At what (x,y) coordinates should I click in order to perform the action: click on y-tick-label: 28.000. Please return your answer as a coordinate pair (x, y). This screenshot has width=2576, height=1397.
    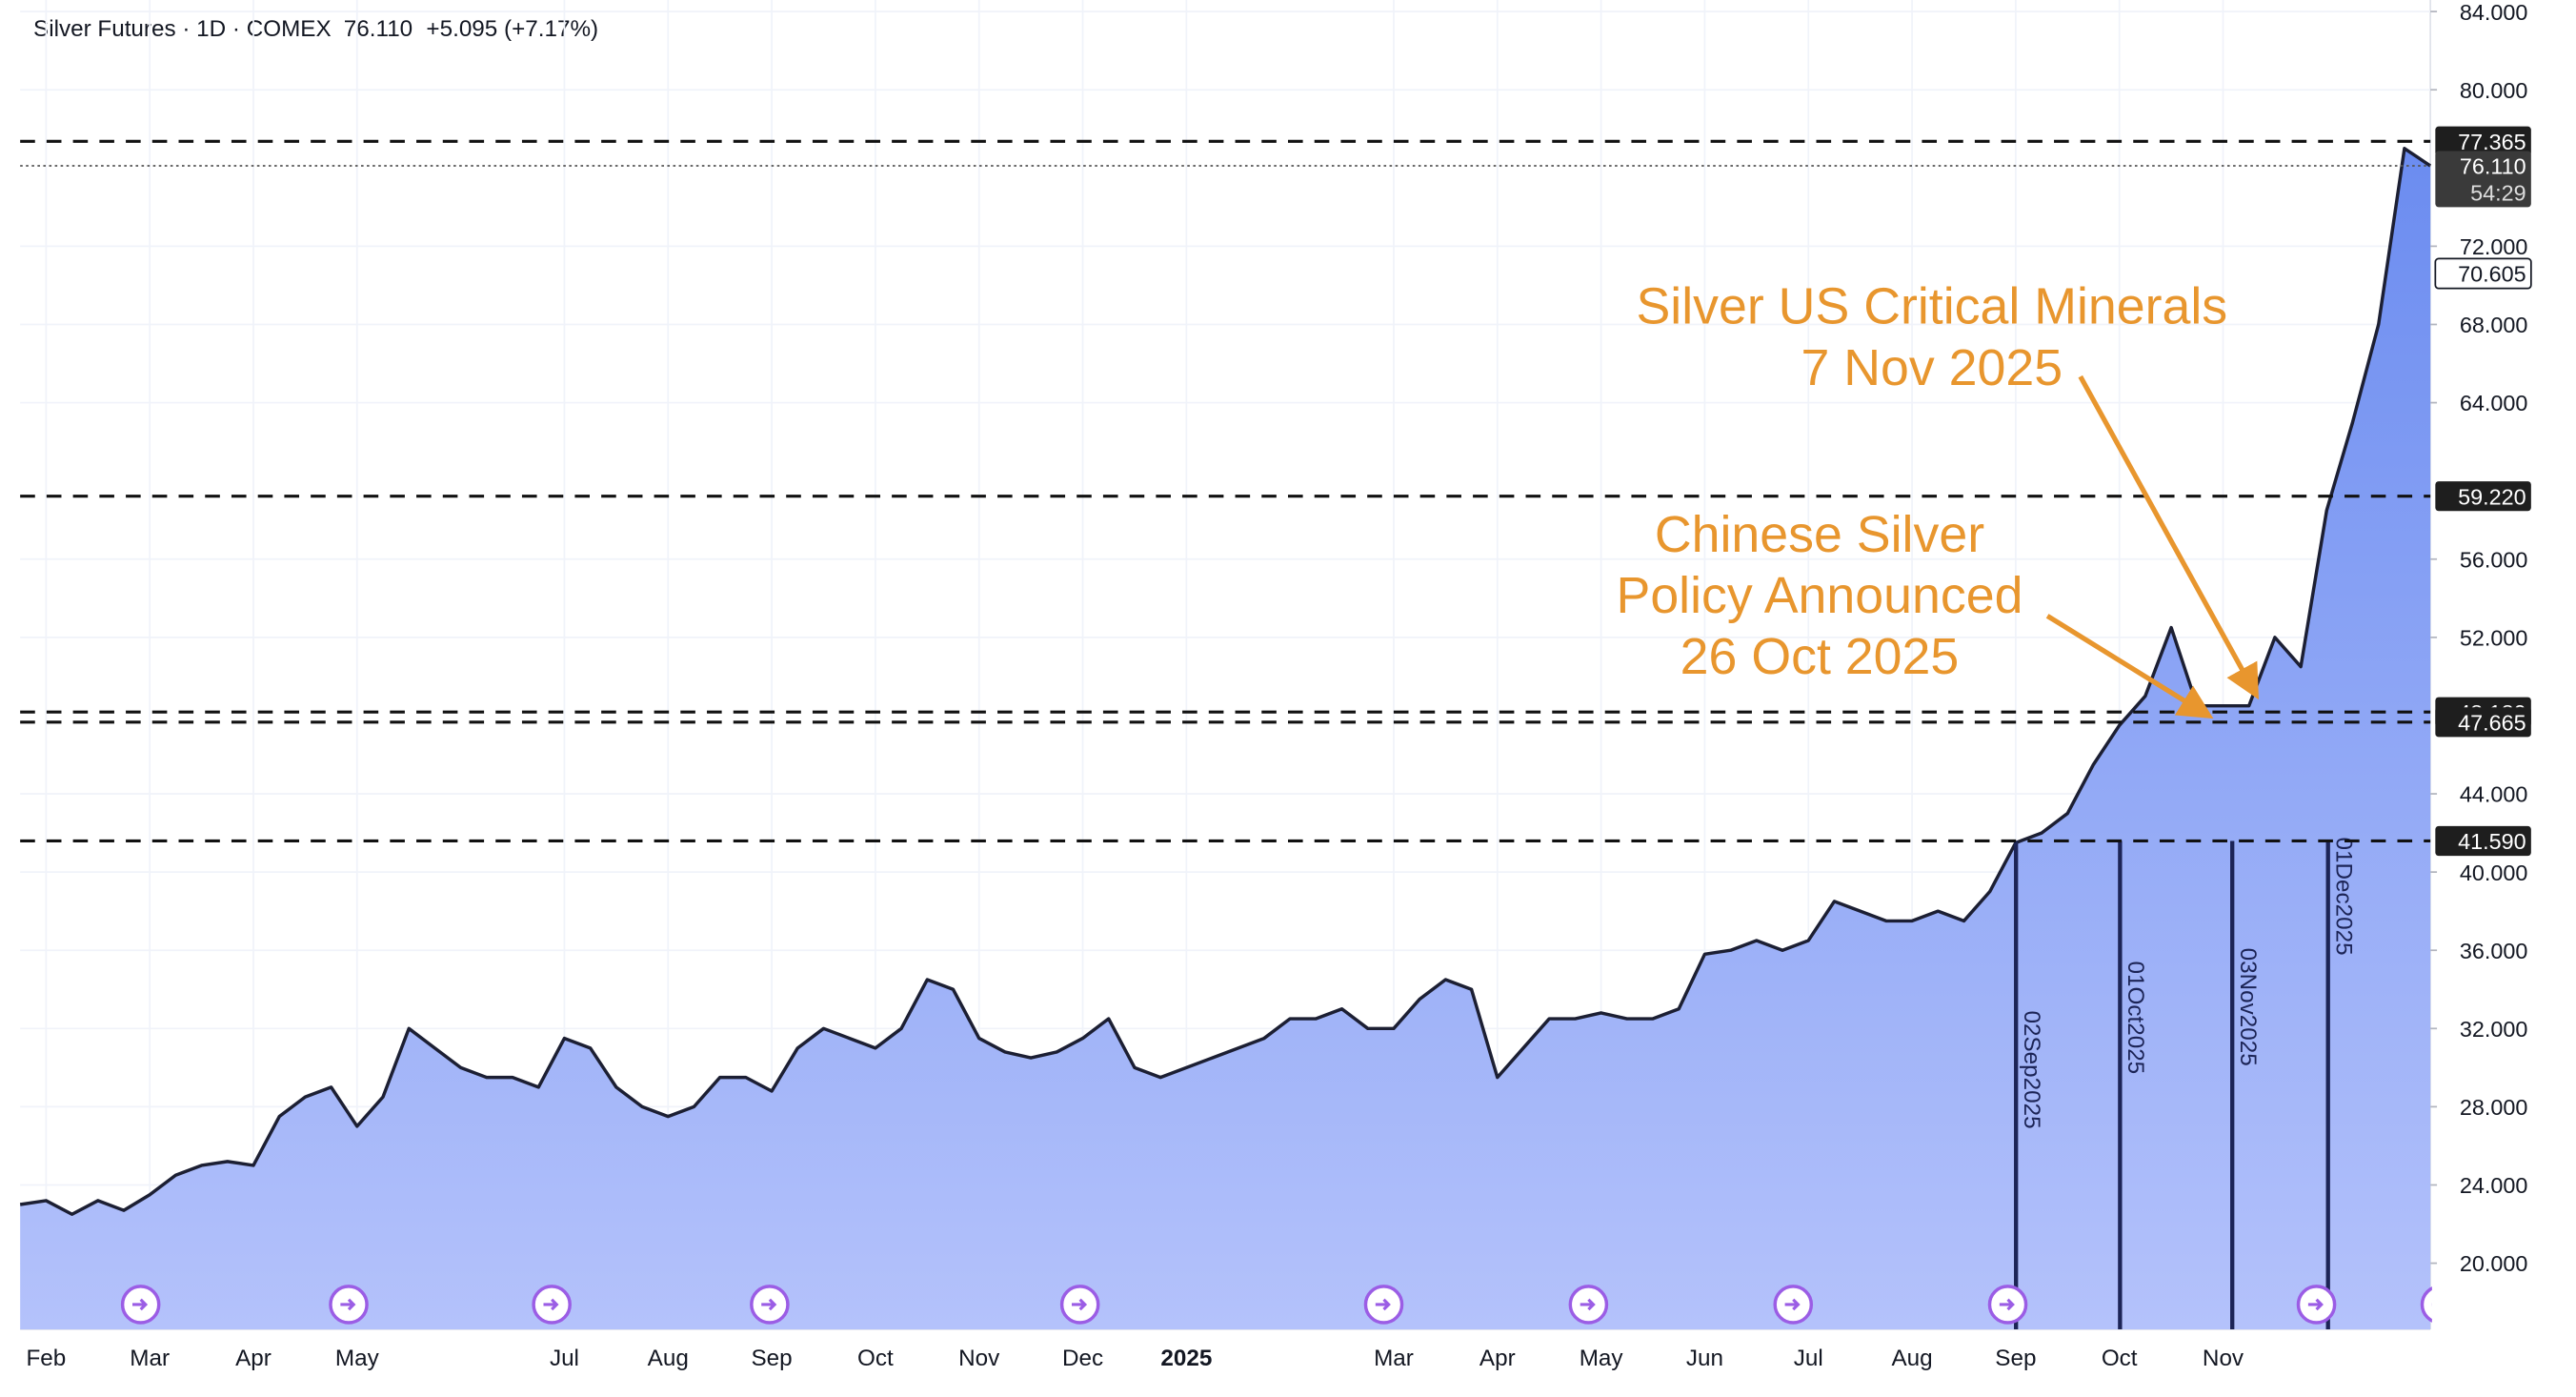
    Looking at the image, I should click on (2494, 1107).